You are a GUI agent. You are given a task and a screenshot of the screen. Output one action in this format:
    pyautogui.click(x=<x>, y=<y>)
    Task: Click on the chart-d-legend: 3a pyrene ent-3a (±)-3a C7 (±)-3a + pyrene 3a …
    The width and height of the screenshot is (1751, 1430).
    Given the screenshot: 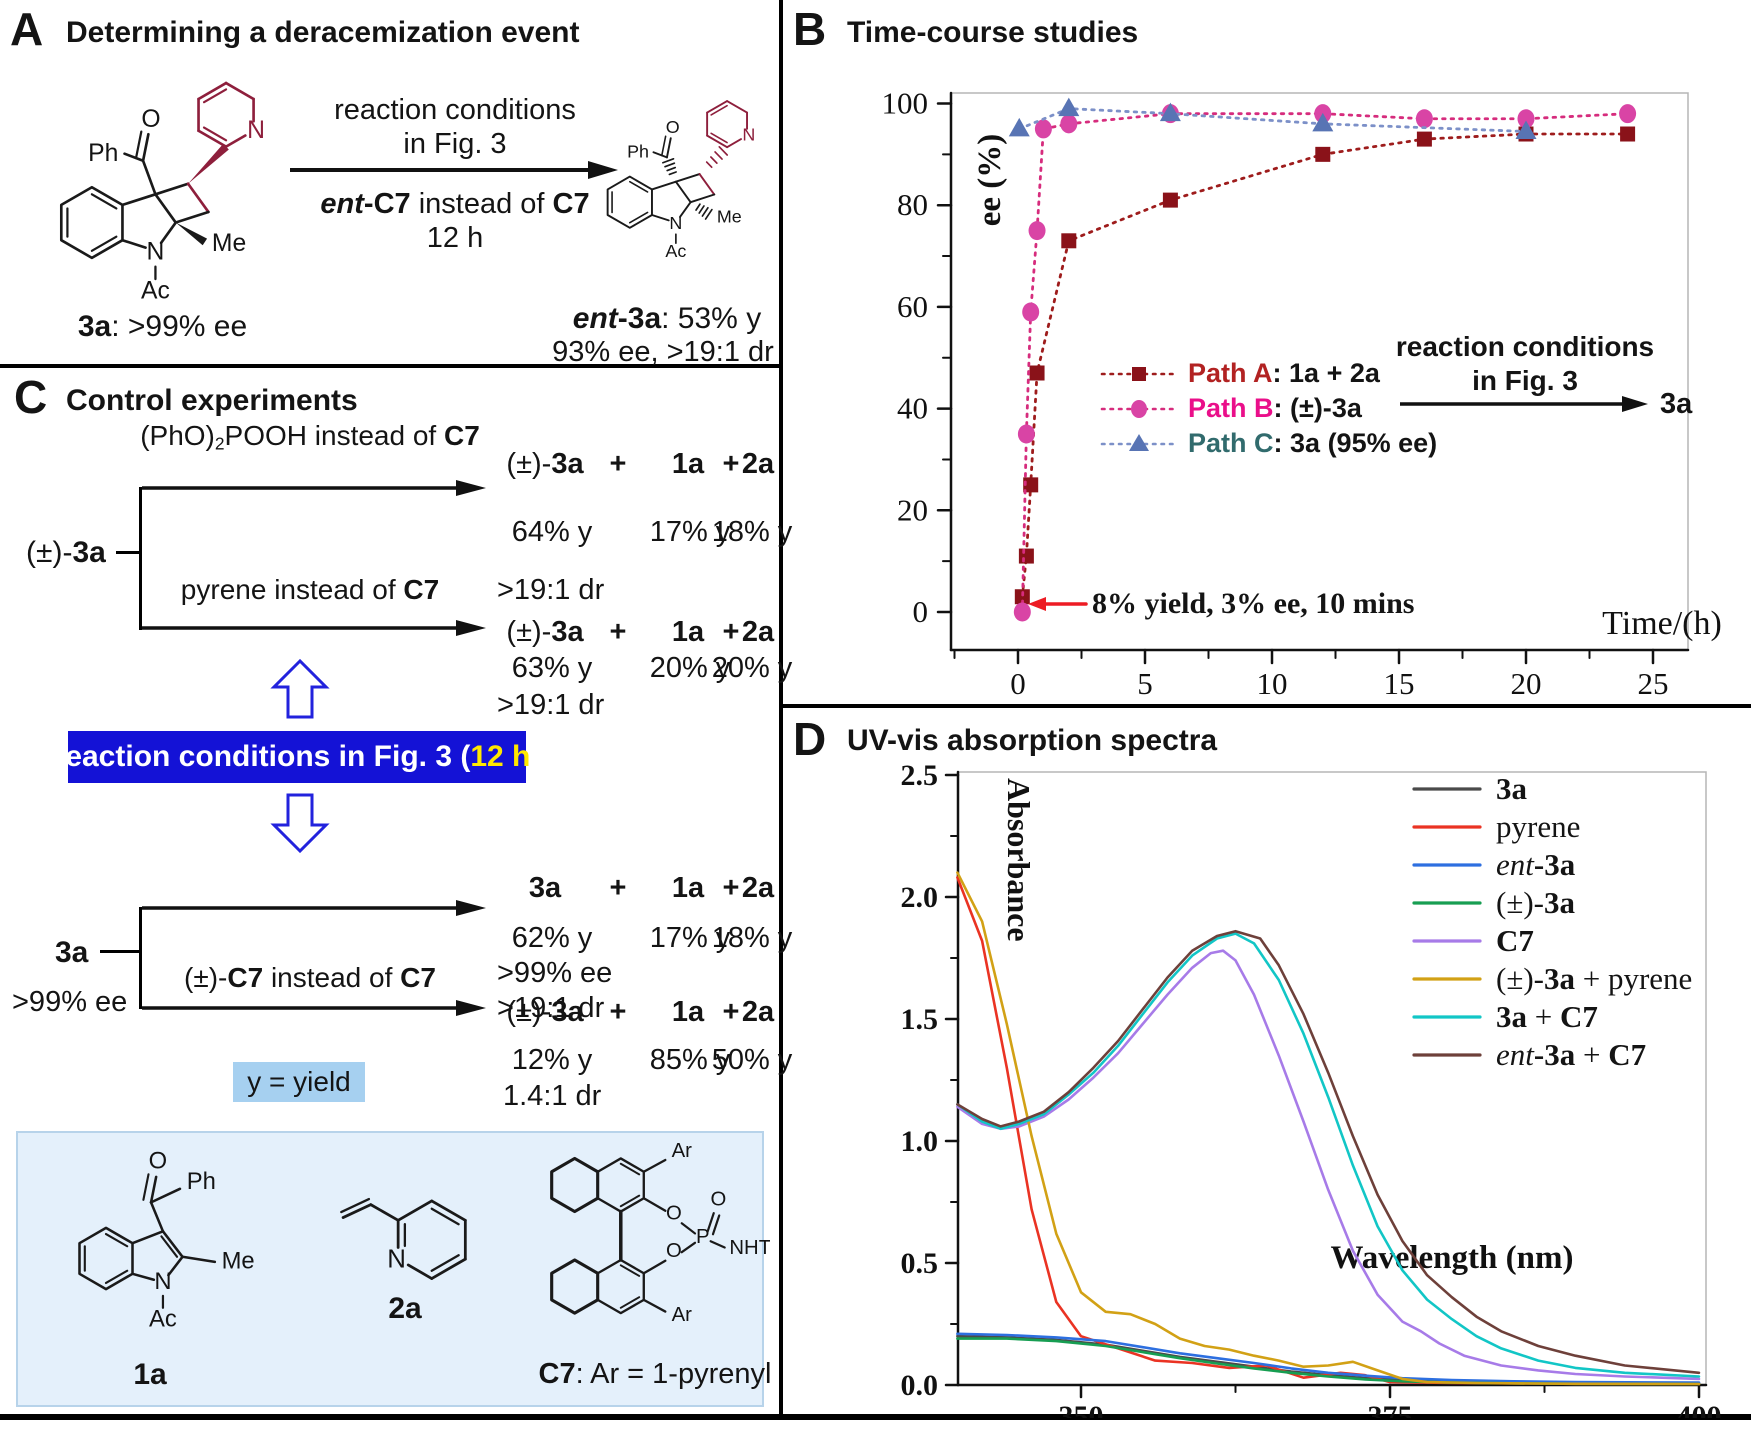 What is the action you would take?
    pyautogui.click(x=1552, y=922)
    